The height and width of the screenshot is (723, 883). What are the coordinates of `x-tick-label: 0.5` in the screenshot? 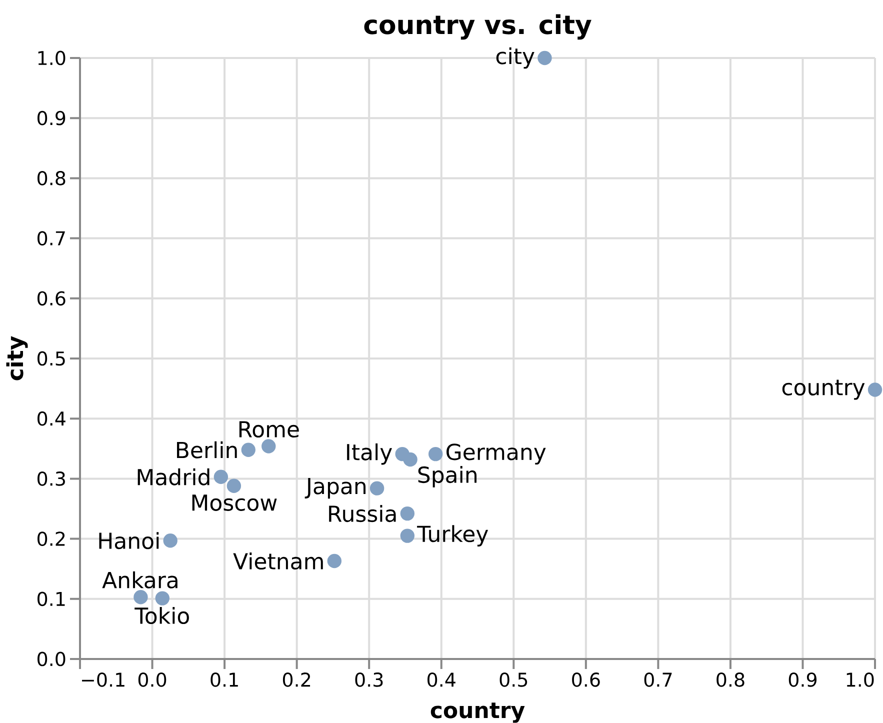 It's located at (514, 679).